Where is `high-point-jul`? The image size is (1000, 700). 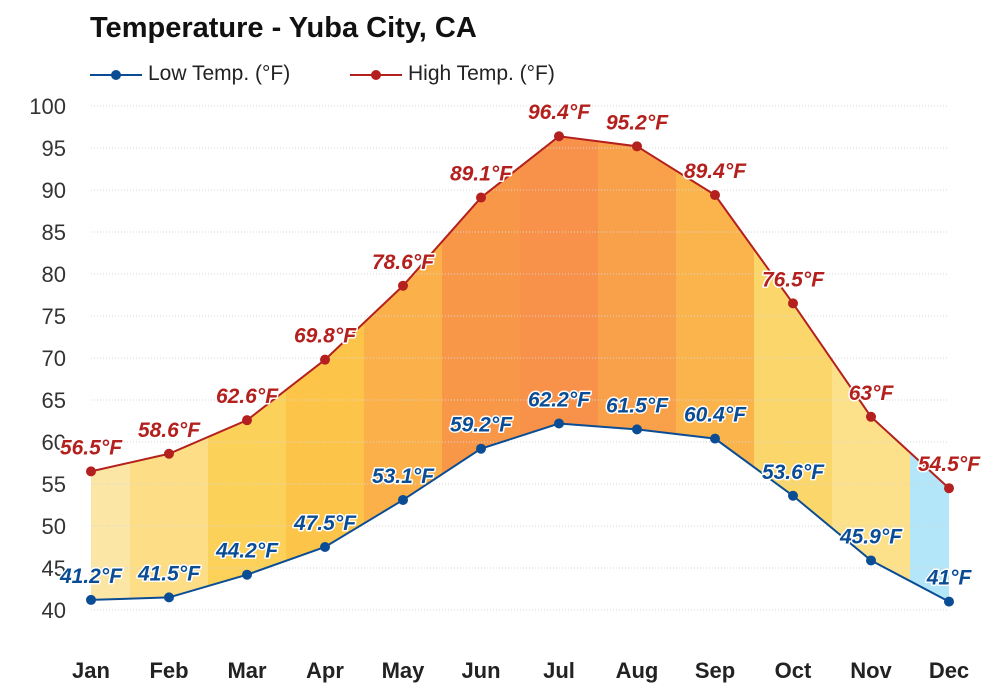
high-point-jul is located at coordinates (559, 136).